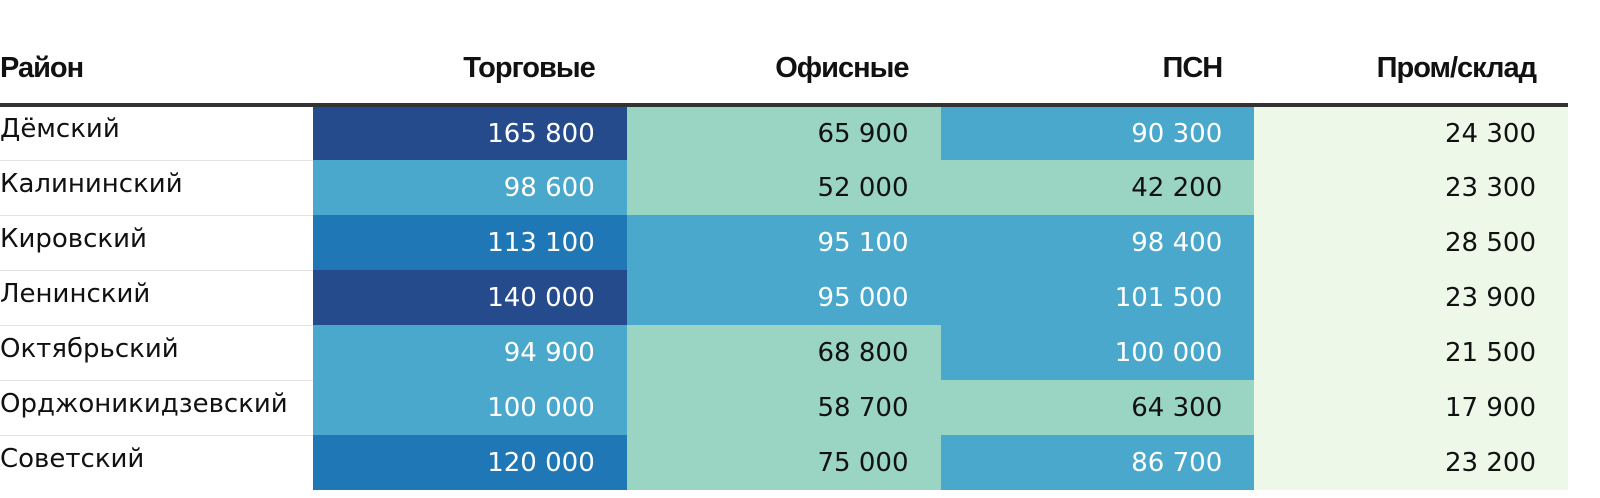 Image resolution: width=1600 pixels, height=498 pixels. Describe the element at coordinates (470, 187) in the screenshot. I see `value-cell-retail: 98 600` at that location.